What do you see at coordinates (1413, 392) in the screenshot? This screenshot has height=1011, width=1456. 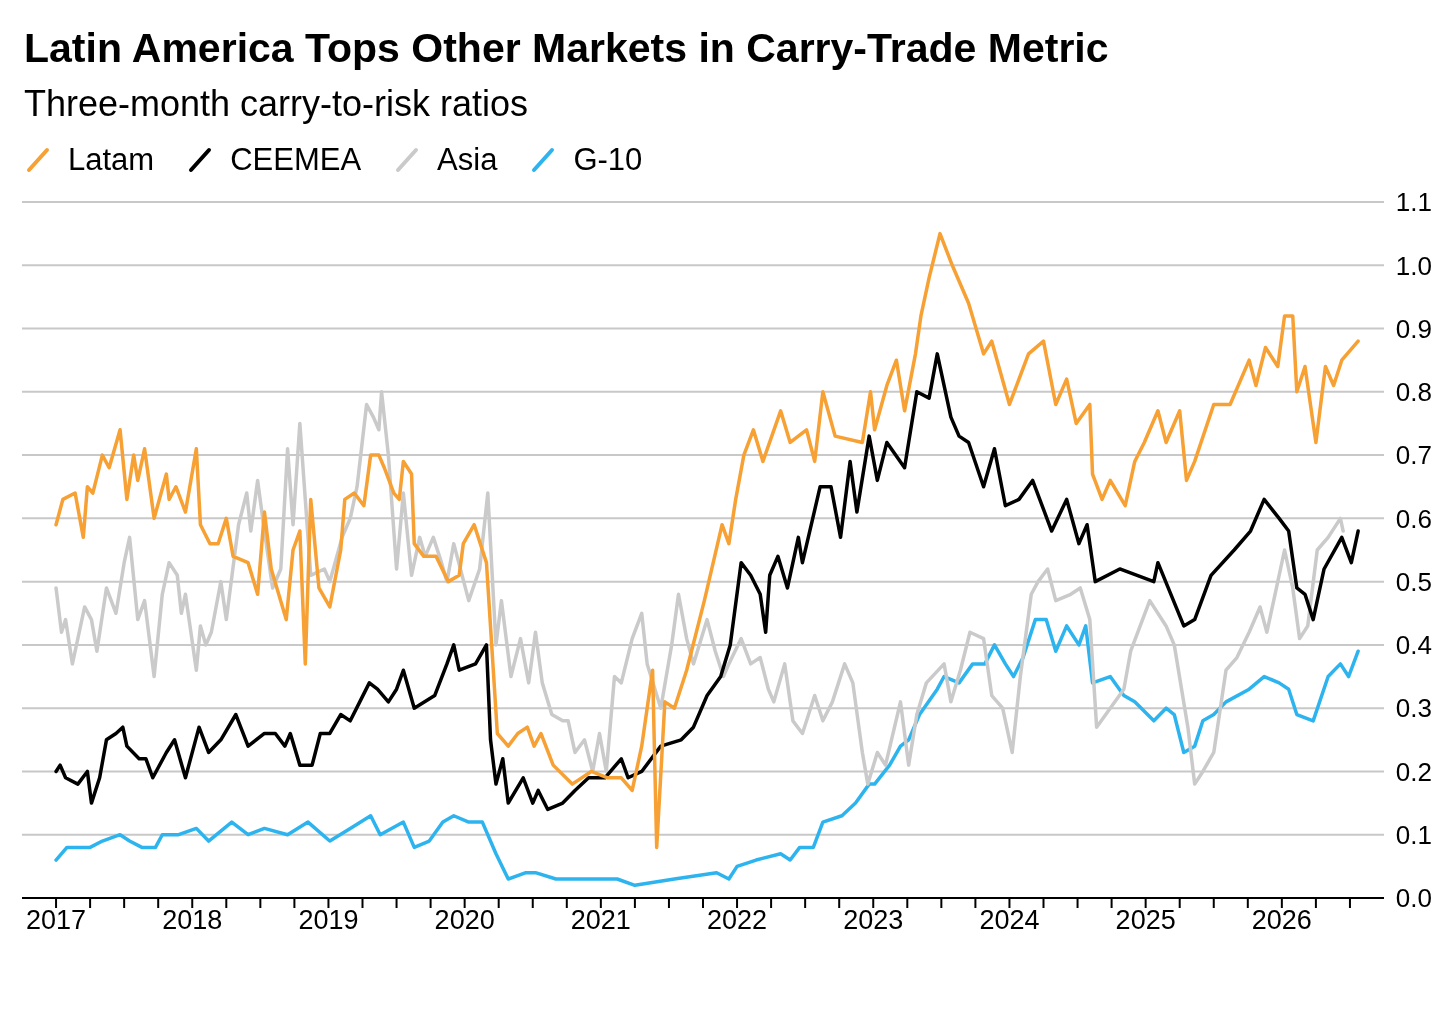 I see `y-tick-label: 0.8` at bounding box center [1413, 392].